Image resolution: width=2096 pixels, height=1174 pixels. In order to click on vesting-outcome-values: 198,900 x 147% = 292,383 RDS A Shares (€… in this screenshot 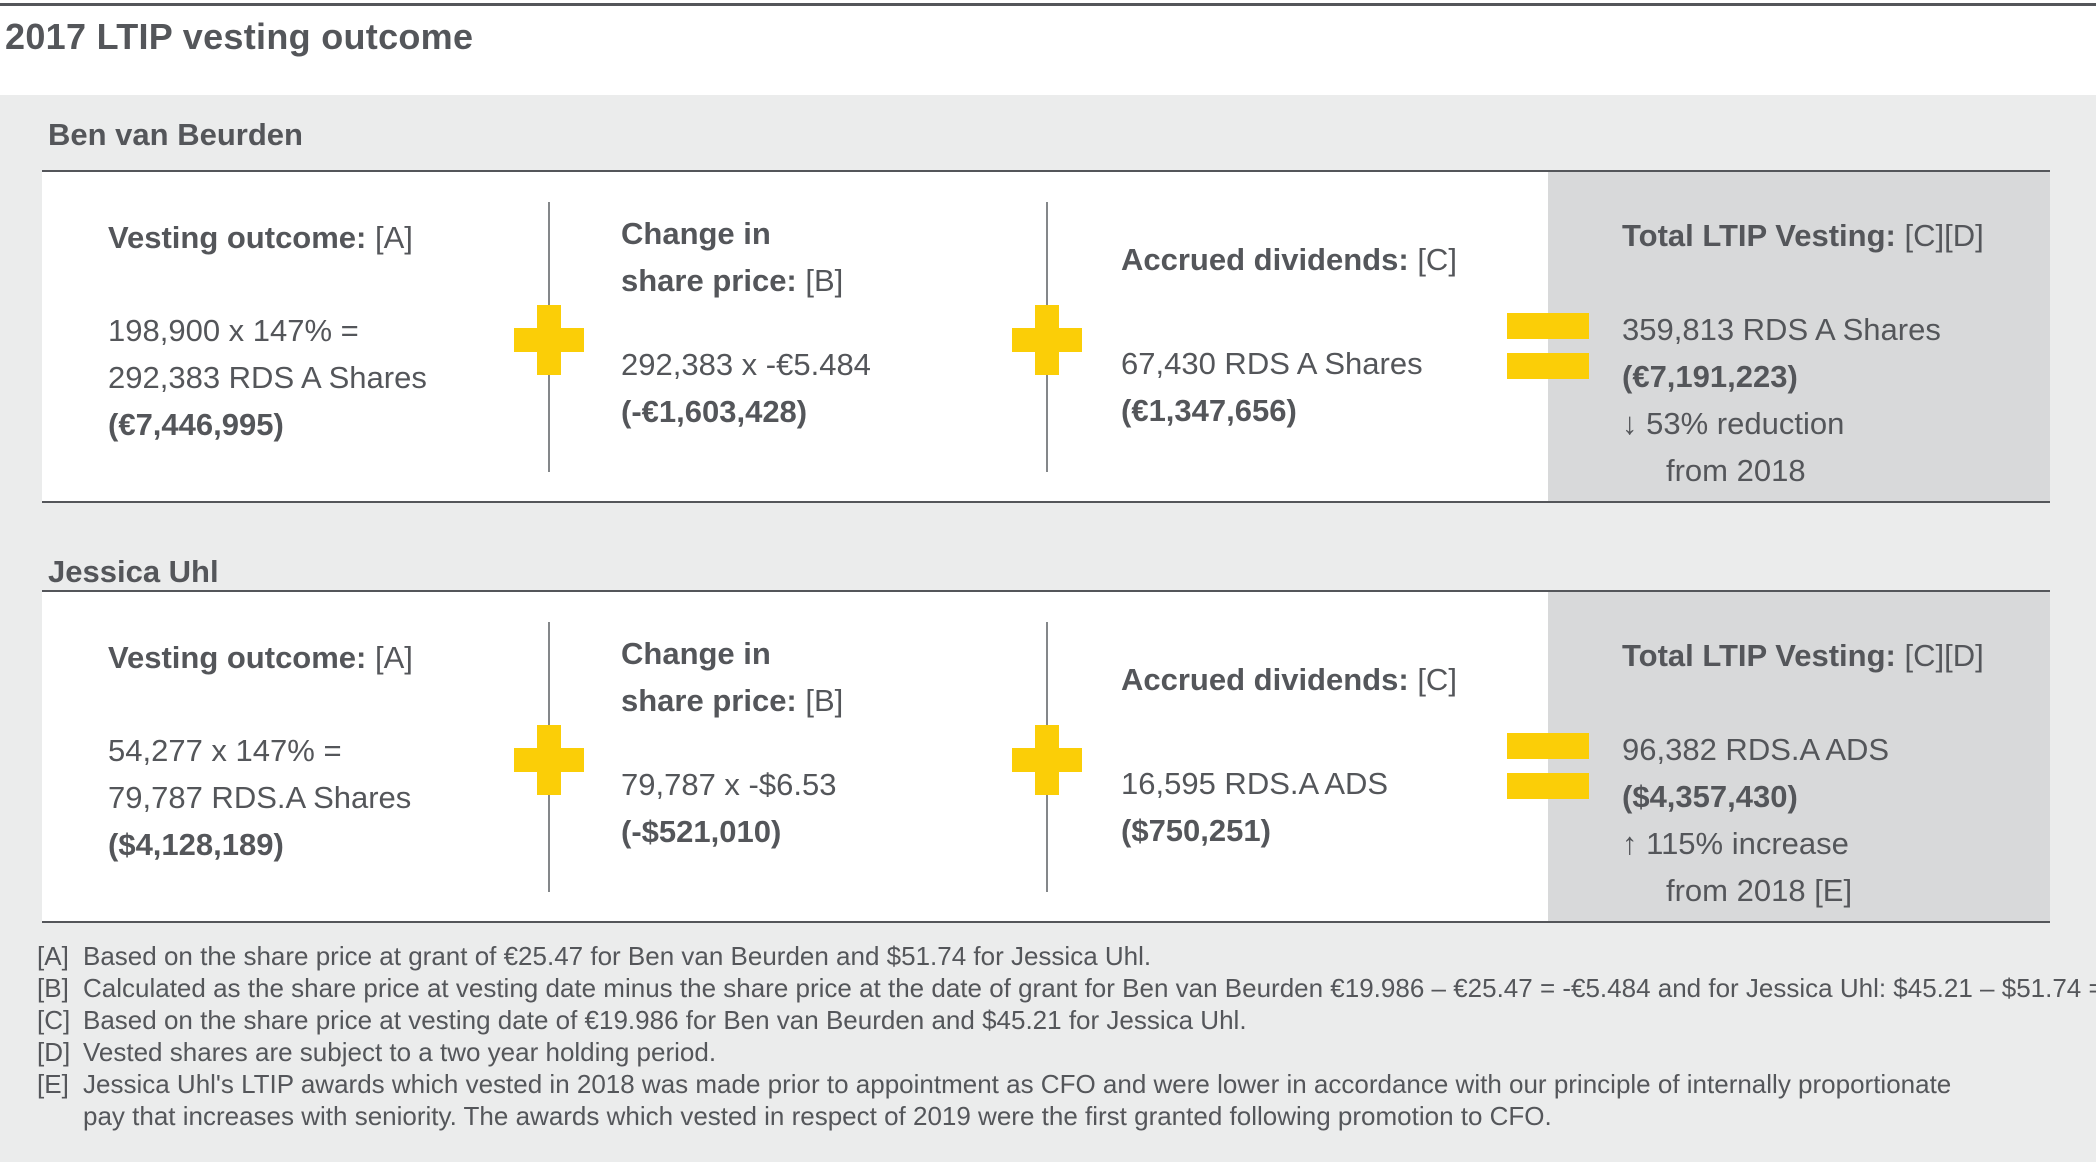, I will do `click(323, 377)`.